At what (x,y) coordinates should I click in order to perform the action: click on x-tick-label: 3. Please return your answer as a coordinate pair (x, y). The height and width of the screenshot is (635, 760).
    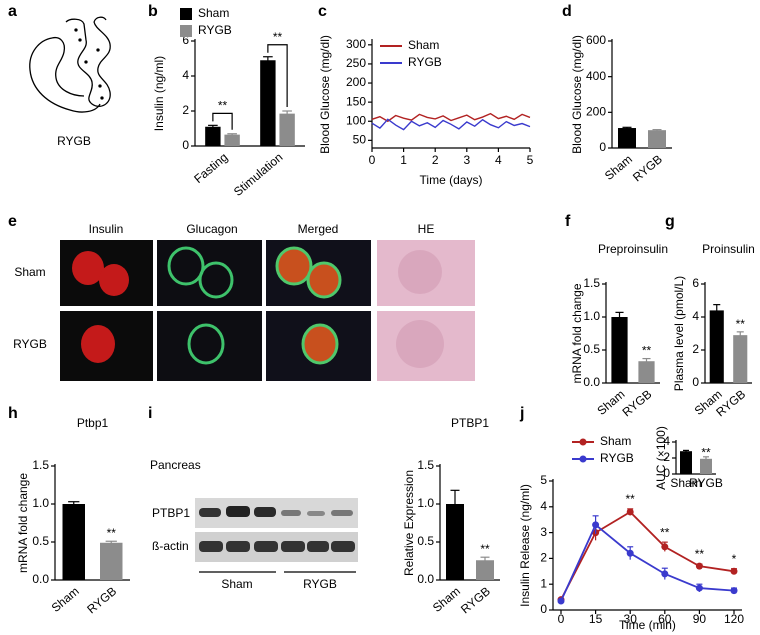
    Looking at the image, I should click on (466, 160).